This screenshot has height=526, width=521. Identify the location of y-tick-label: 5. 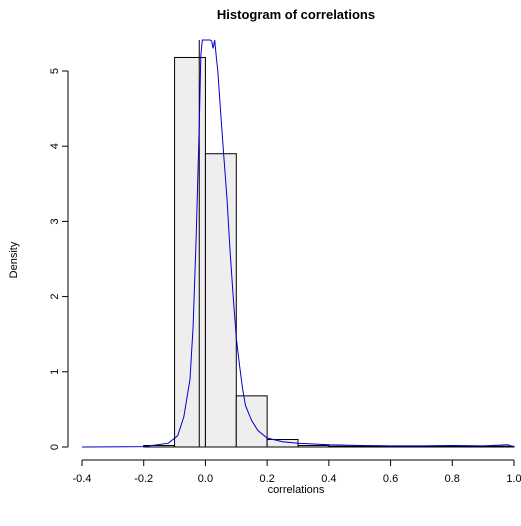
(55, 71).